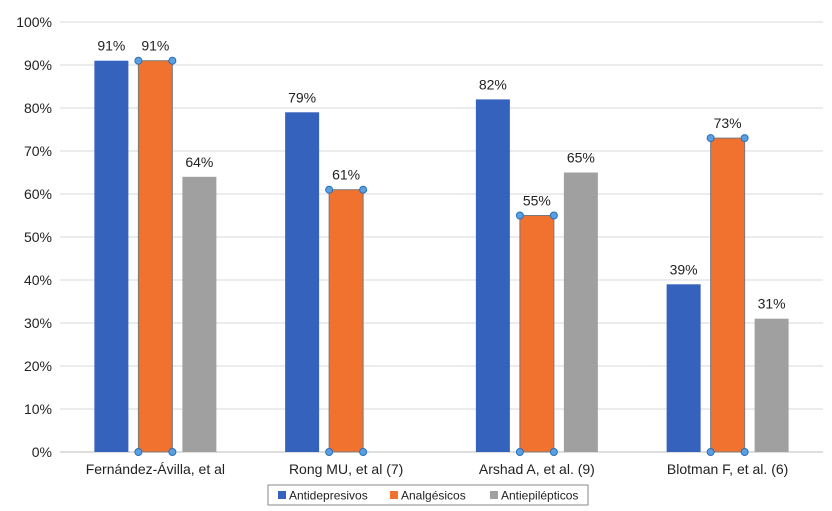  I want to click on data-label: 31%, so click(772, 304).